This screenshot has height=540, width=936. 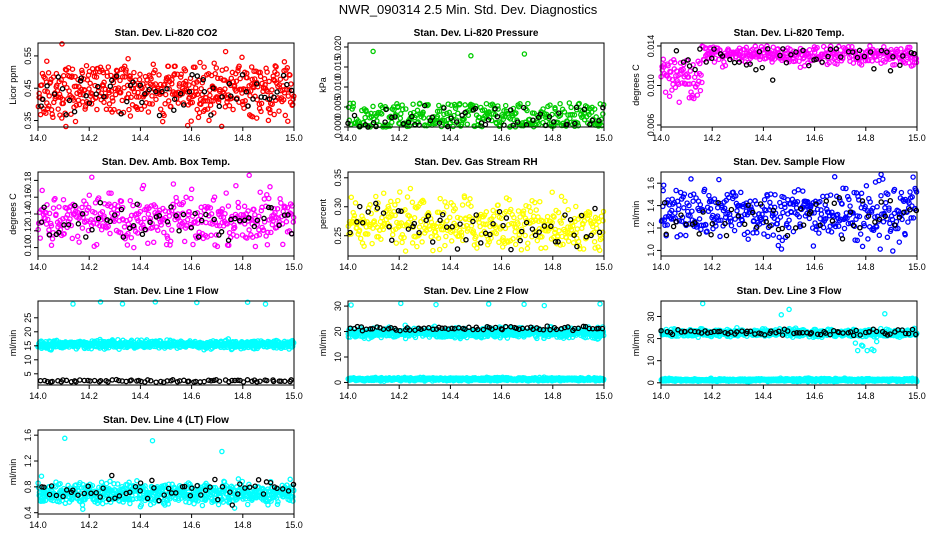 I want to click on y-axis-label: degrees C, so click(x=13, y=214).